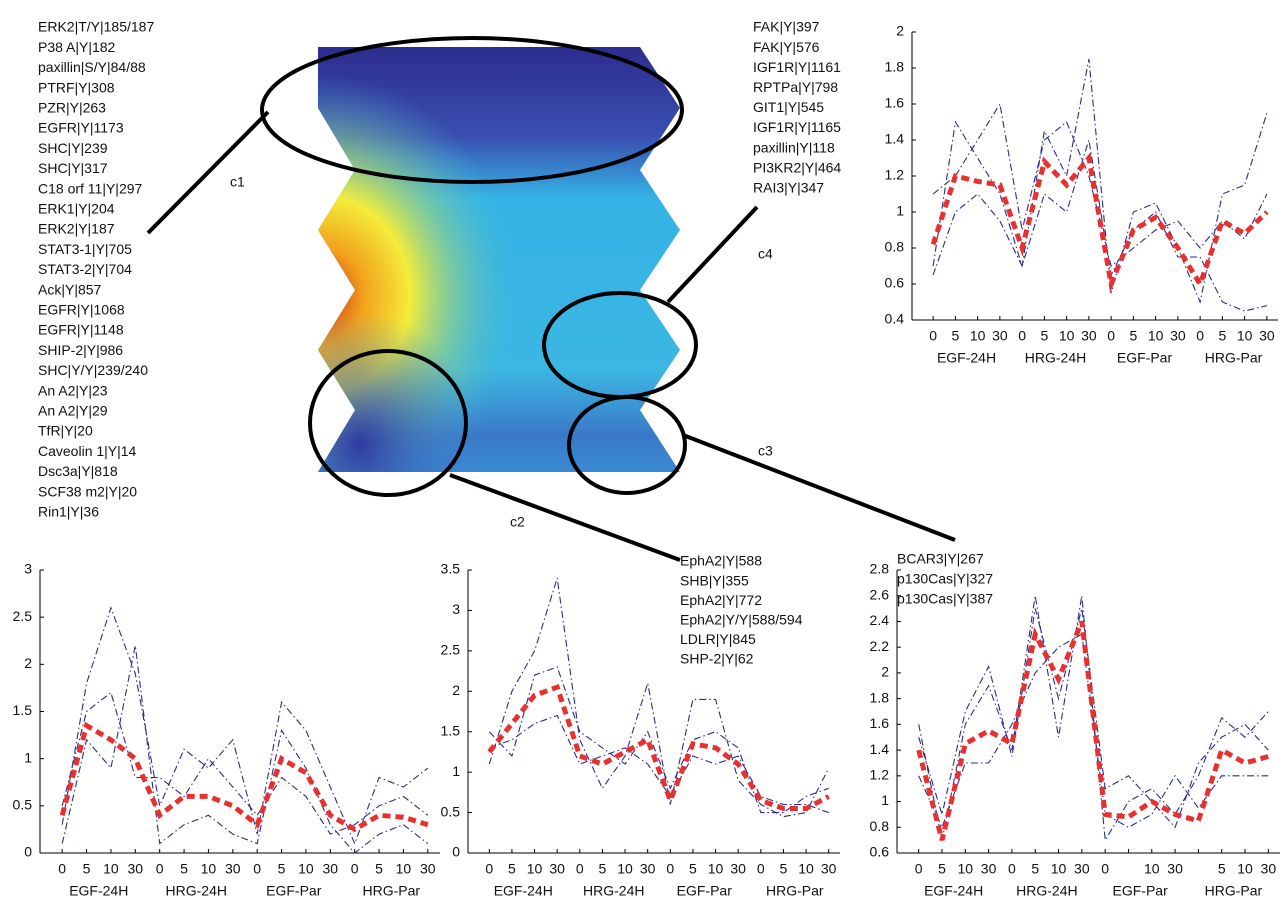  What do you see at coordinates (23, 805) in the screenshot?
I see `y-tick-label: 0.5` at bounding box center [23, 805].